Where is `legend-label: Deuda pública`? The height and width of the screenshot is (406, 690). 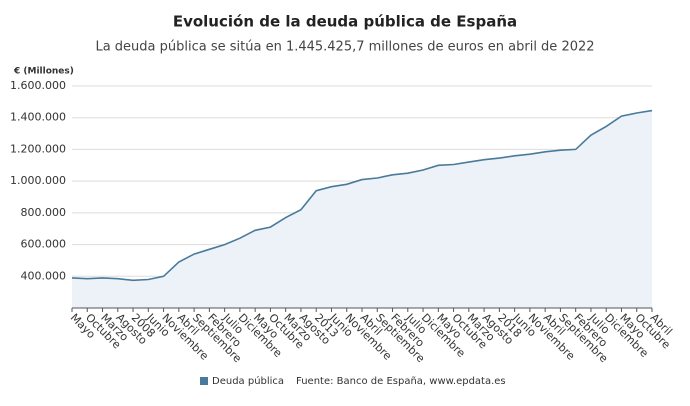
legend-label: Deuda pública is located at coordinates (248, 381).